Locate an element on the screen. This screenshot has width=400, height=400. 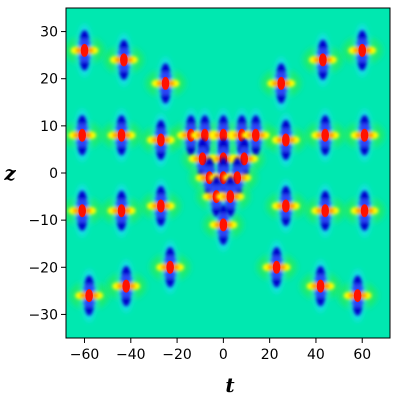
x-tick-label: 40 is located at coordinates (316, 355).